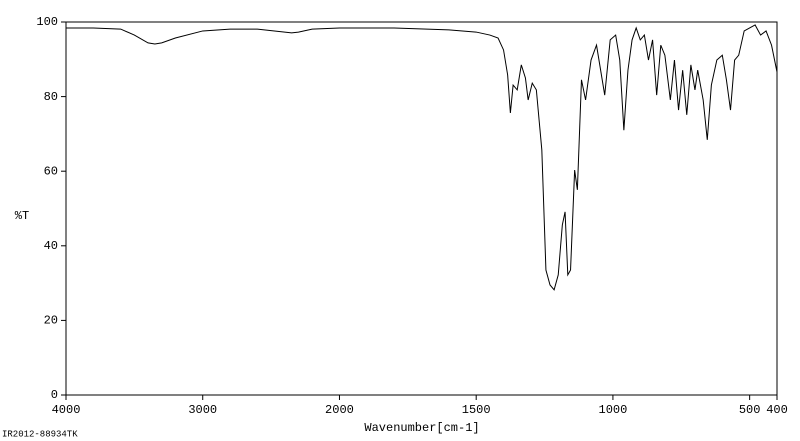  I want to click on x-tick-label: 1000, so click(613, 410).